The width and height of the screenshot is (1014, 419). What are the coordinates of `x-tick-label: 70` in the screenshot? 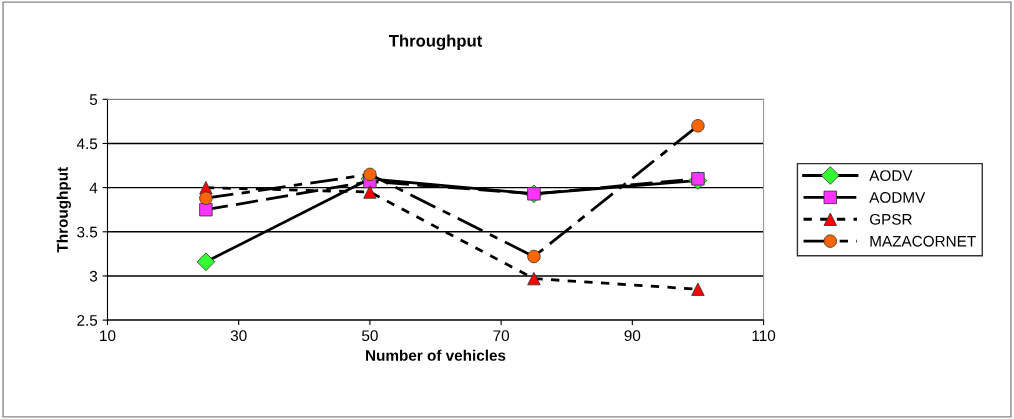 It's located at (501, 336).